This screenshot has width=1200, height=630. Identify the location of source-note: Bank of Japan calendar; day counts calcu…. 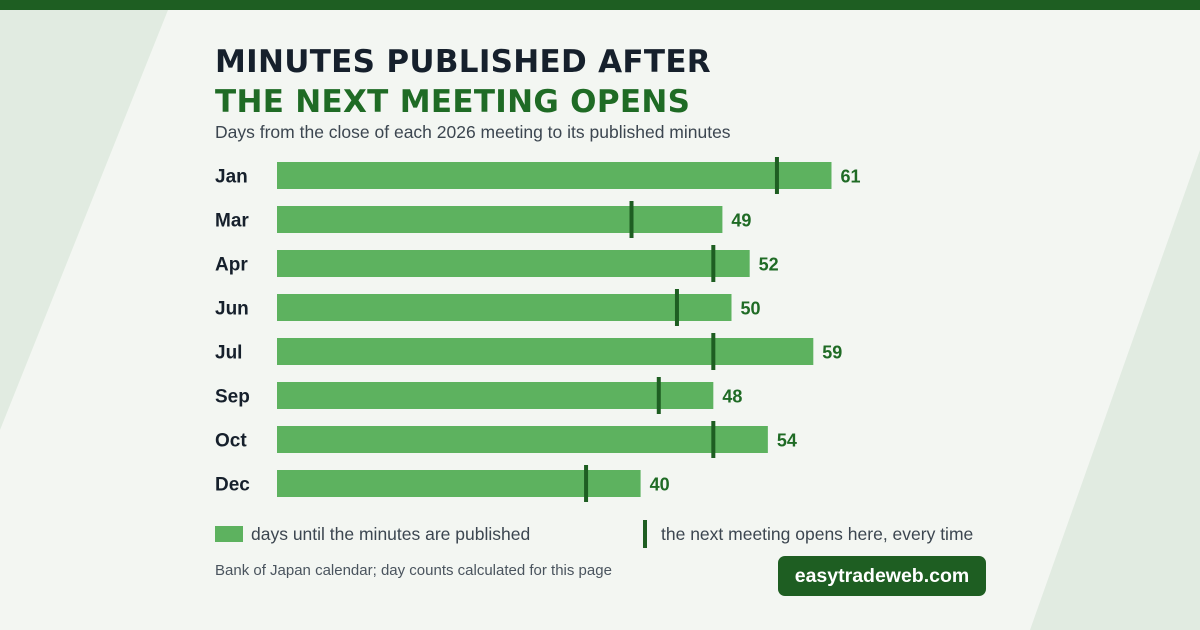
(413, 570).